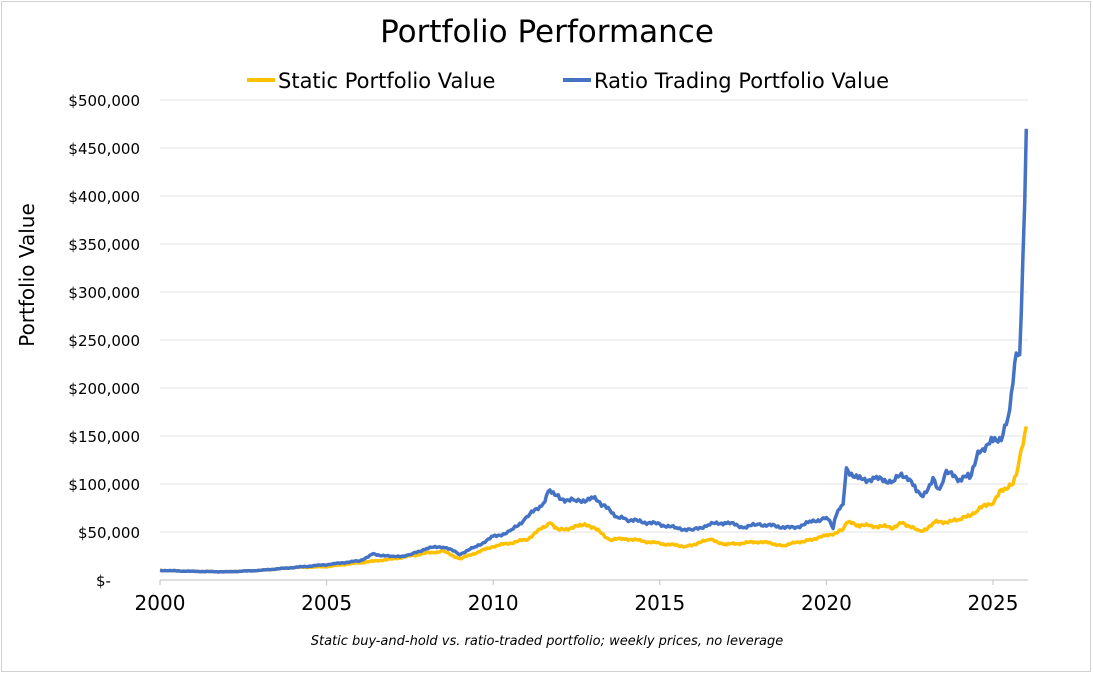 Image resolution: width=1094 pixels, height=675 pixels. Describe the element at coordinates (826, 603) in the screenshot. I see `x-tick-label: 2020` at that location.